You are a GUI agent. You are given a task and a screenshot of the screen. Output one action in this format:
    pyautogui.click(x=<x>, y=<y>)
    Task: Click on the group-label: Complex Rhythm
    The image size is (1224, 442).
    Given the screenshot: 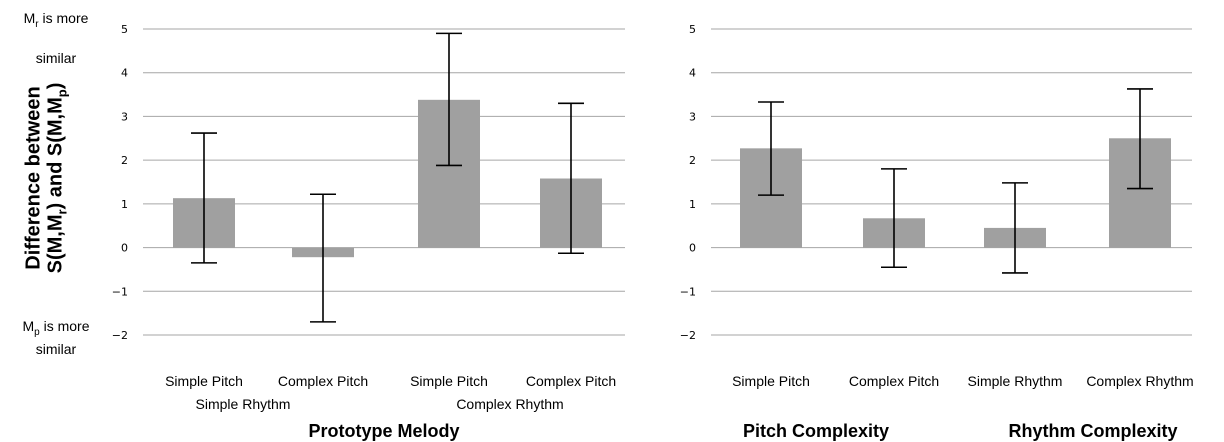 What is the action you would take?
    pyautogui.click(x=509, y=404)
    